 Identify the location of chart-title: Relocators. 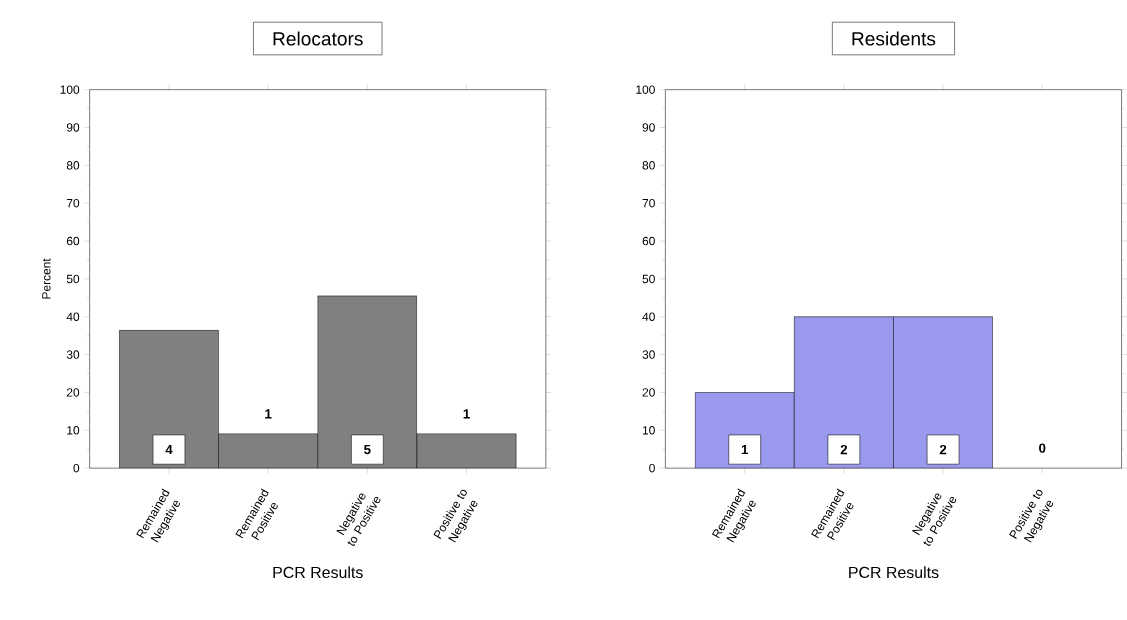
(318, 38).